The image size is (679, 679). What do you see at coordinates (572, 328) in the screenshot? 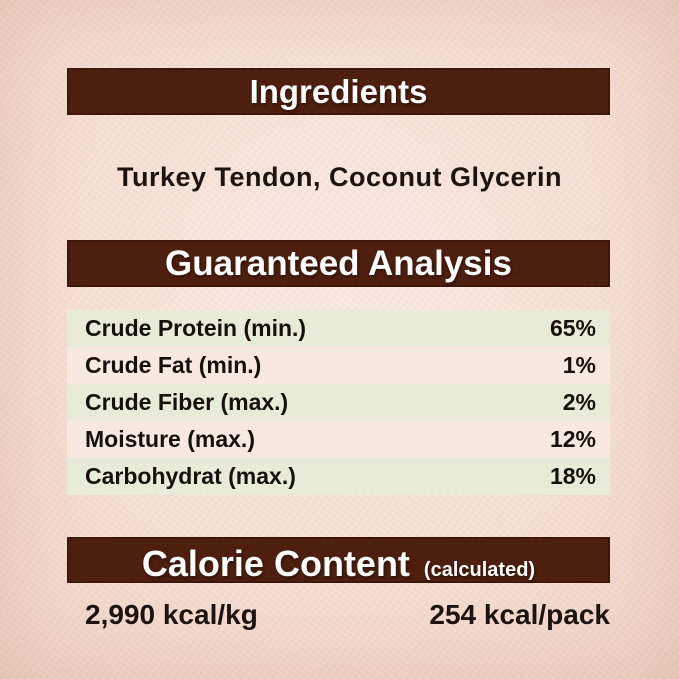
I see `nutrient-value: 65%` at bounding box center [572, 328].